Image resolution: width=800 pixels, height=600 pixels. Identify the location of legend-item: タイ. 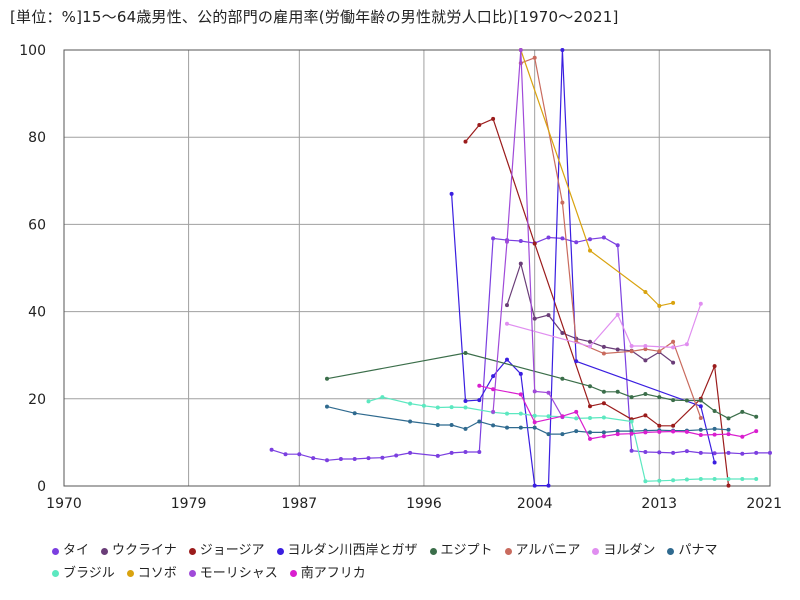
(70, 551).